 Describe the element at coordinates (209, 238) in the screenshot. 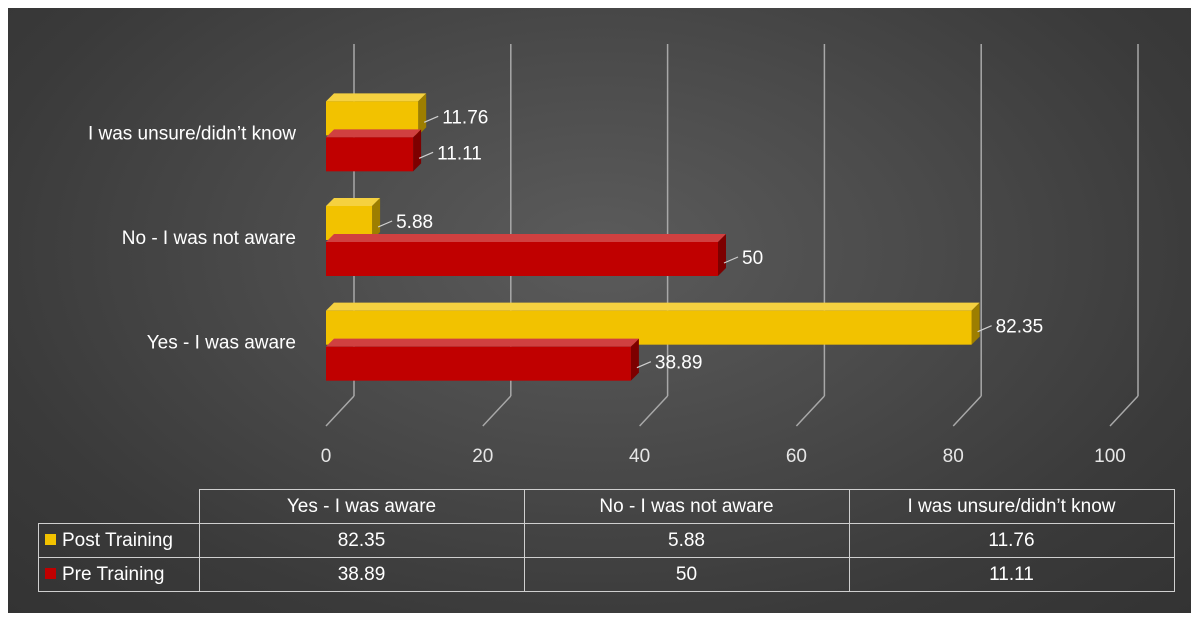

I see `category-label: No - I was not aware` at that location.